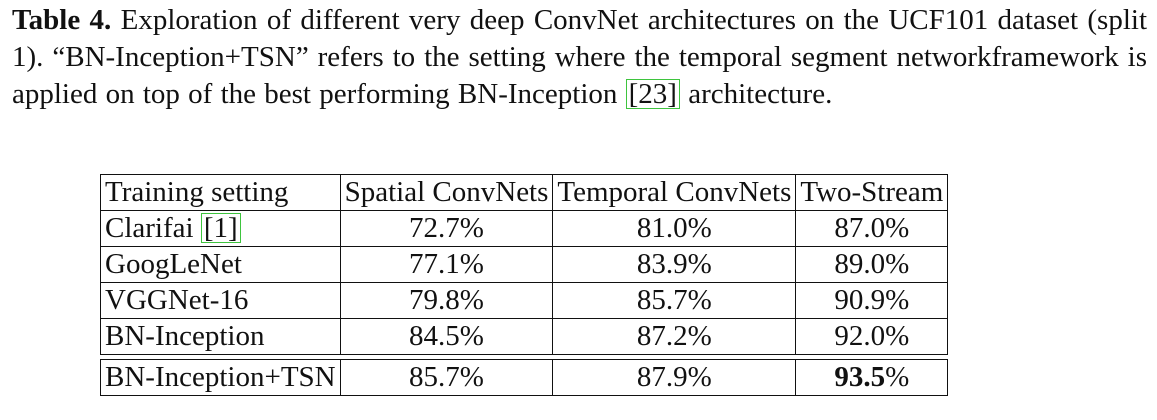  I want to click on two-stream-cell: 93.5%, so click(872, 377).